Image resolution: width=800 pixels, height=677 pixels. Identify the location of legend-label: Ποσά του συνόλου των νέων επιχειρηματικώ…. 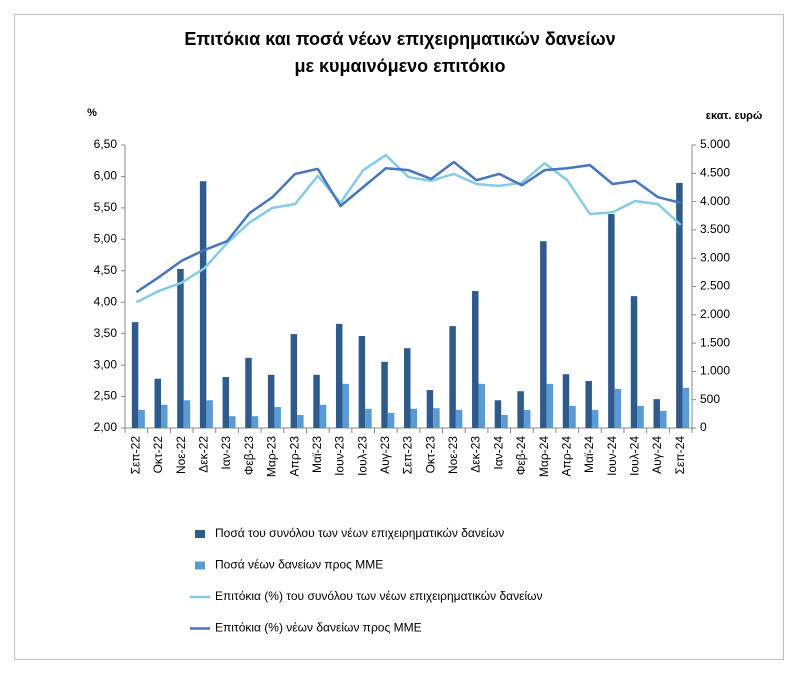
(359, 533).